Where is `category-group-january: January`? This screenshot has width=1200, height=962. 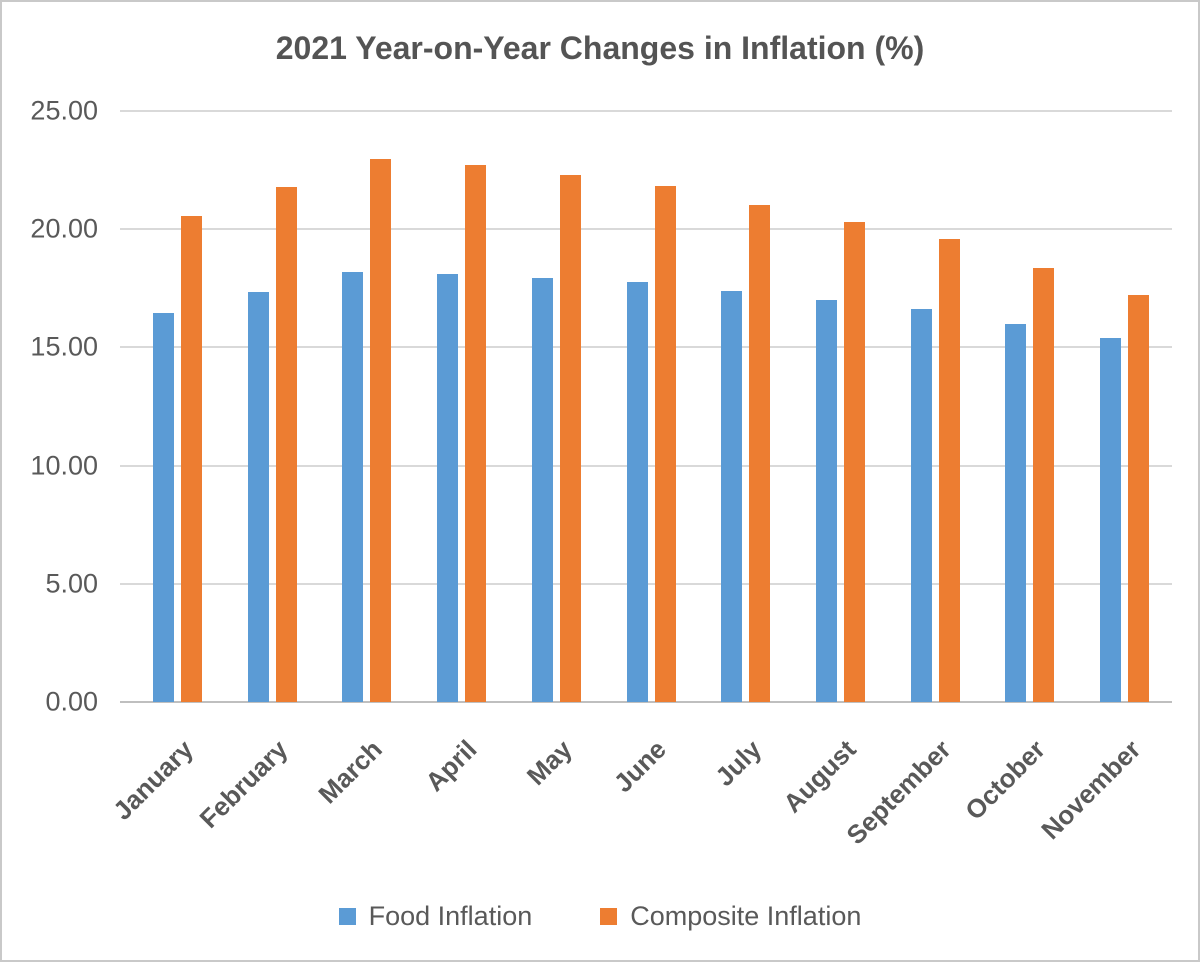
category-group-january: January is located at coordinates (166, 468).